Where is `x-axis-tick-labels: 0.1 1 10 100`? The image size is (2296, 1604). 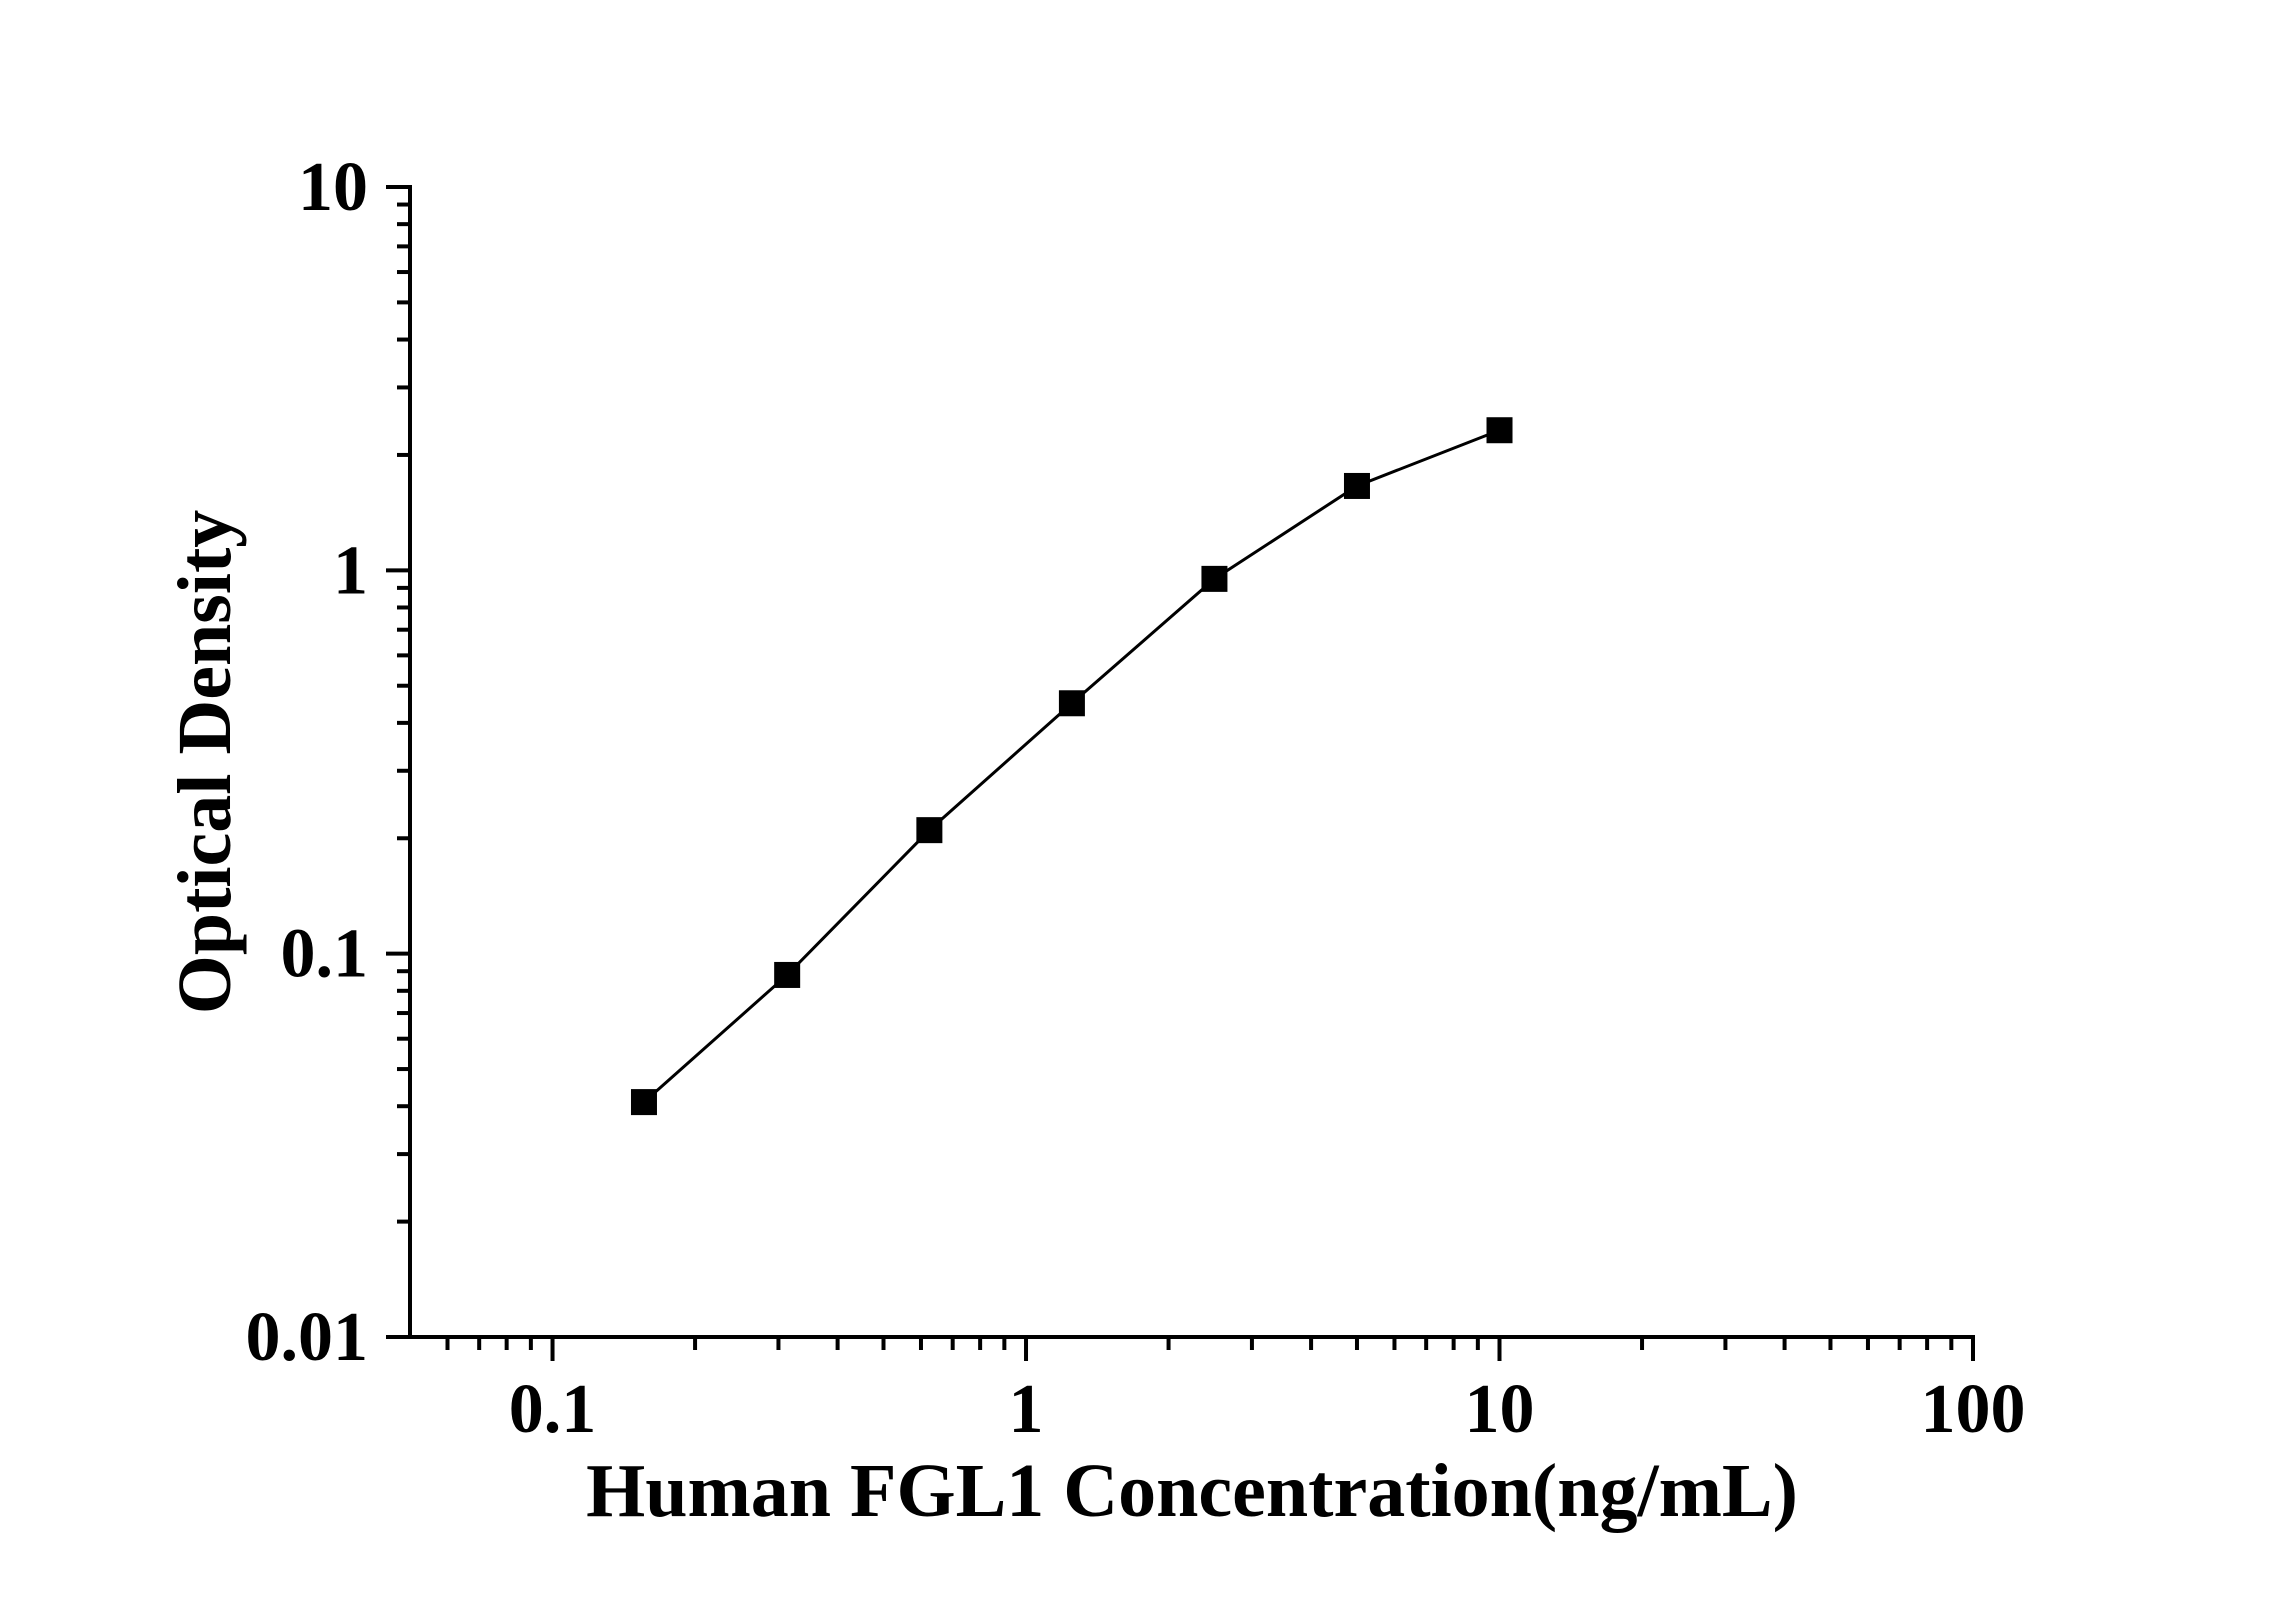 x-axis-tick-labels: 0.1 1 10 100 is located at coordinates (1267, 1409).